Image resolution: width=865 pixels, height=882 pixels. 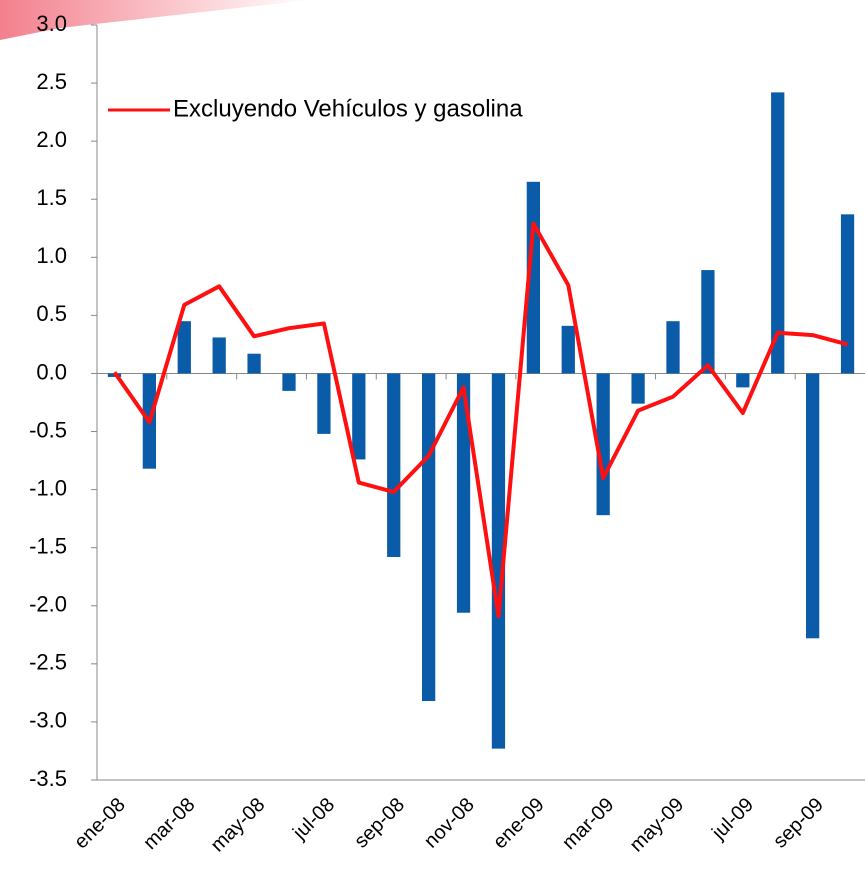 What do you see at coordinates (51, 255) in the screenshot?
I see `y-tick-label: 1.0` at bounding box center [51, 255].